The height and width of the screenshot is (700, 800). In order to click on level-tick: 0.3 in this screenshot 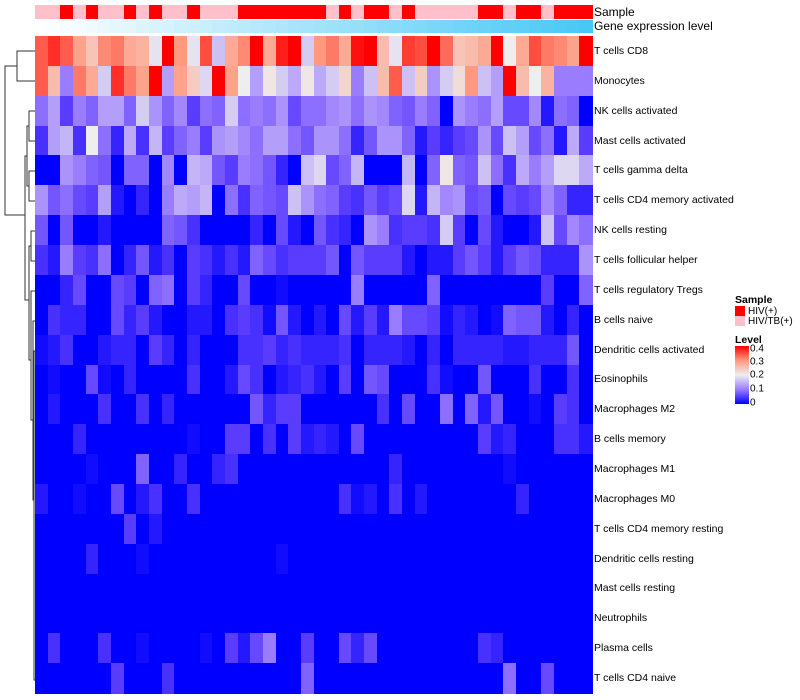, I will do `click(757, 362)`.